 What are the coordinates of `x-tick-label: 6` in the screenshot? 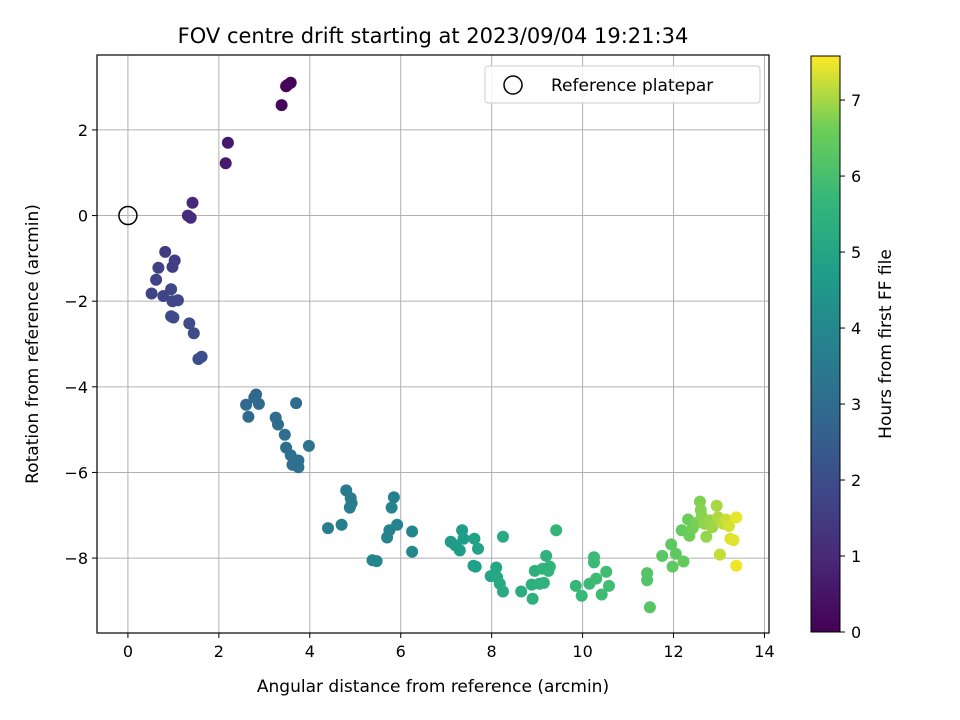 It's located at (401, 651).